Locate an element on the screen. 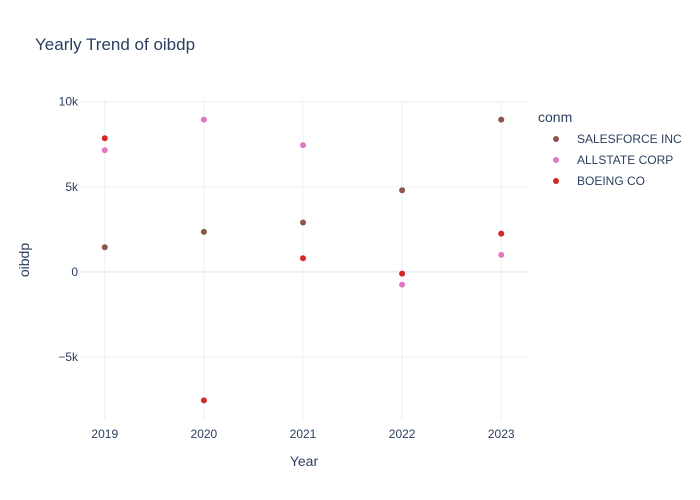 This screenshot has width=700, height=500. x-tick-label: 2021 is located at coordinates (303, 434).